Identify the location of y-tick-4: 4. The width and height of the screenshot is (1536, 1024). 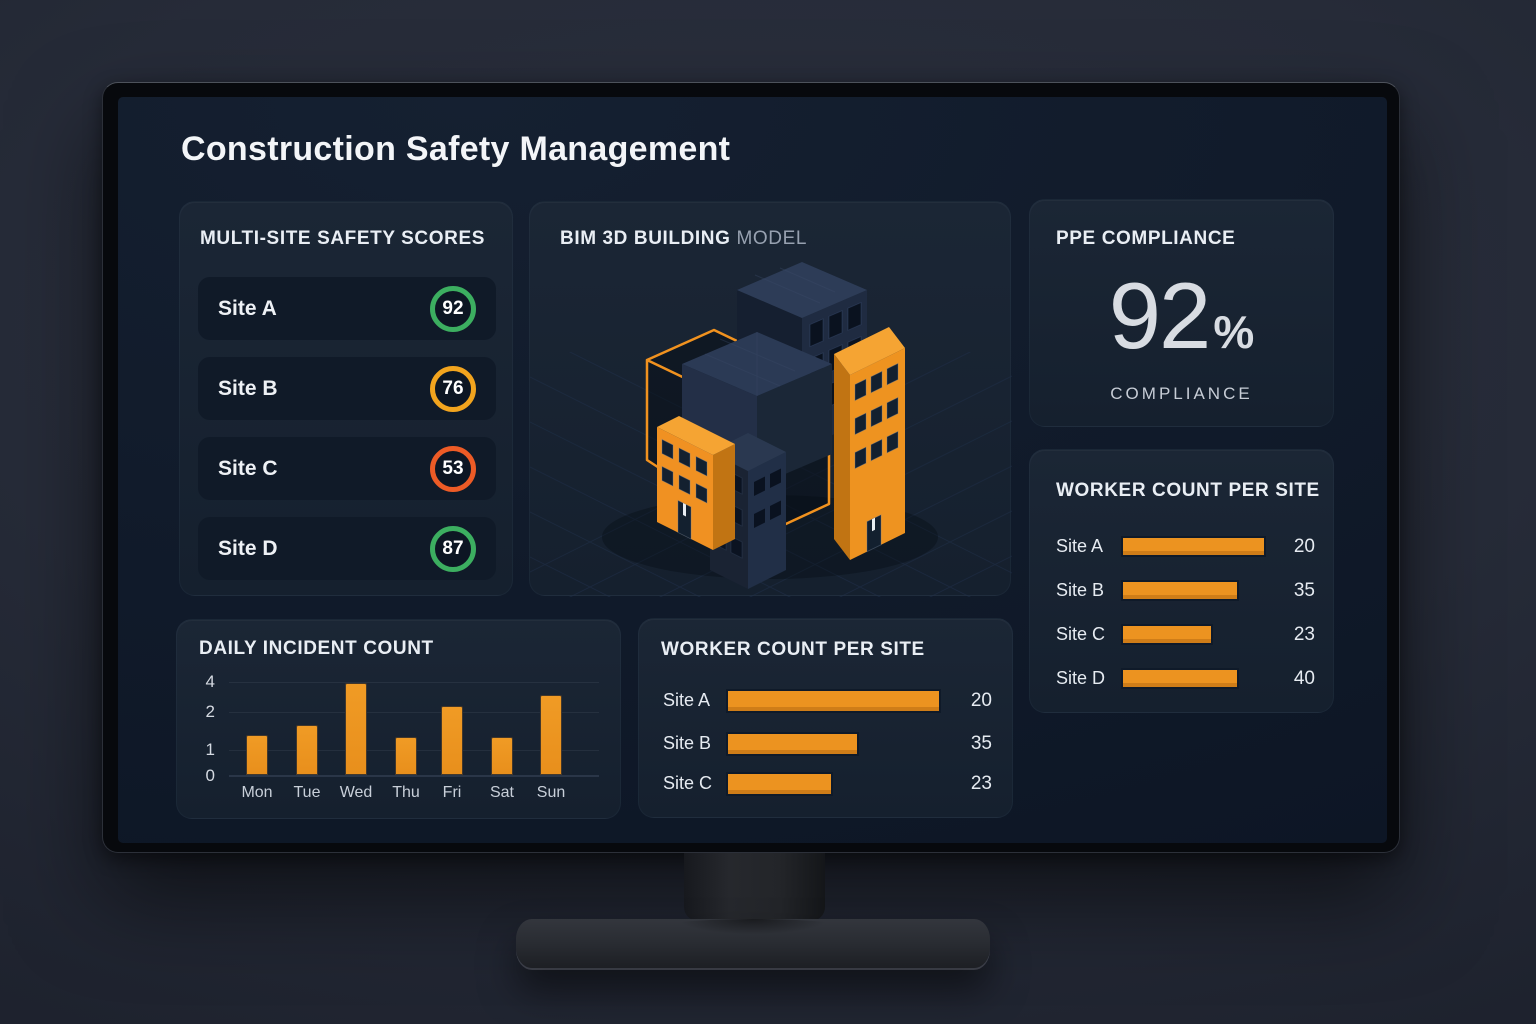
(210, 681).